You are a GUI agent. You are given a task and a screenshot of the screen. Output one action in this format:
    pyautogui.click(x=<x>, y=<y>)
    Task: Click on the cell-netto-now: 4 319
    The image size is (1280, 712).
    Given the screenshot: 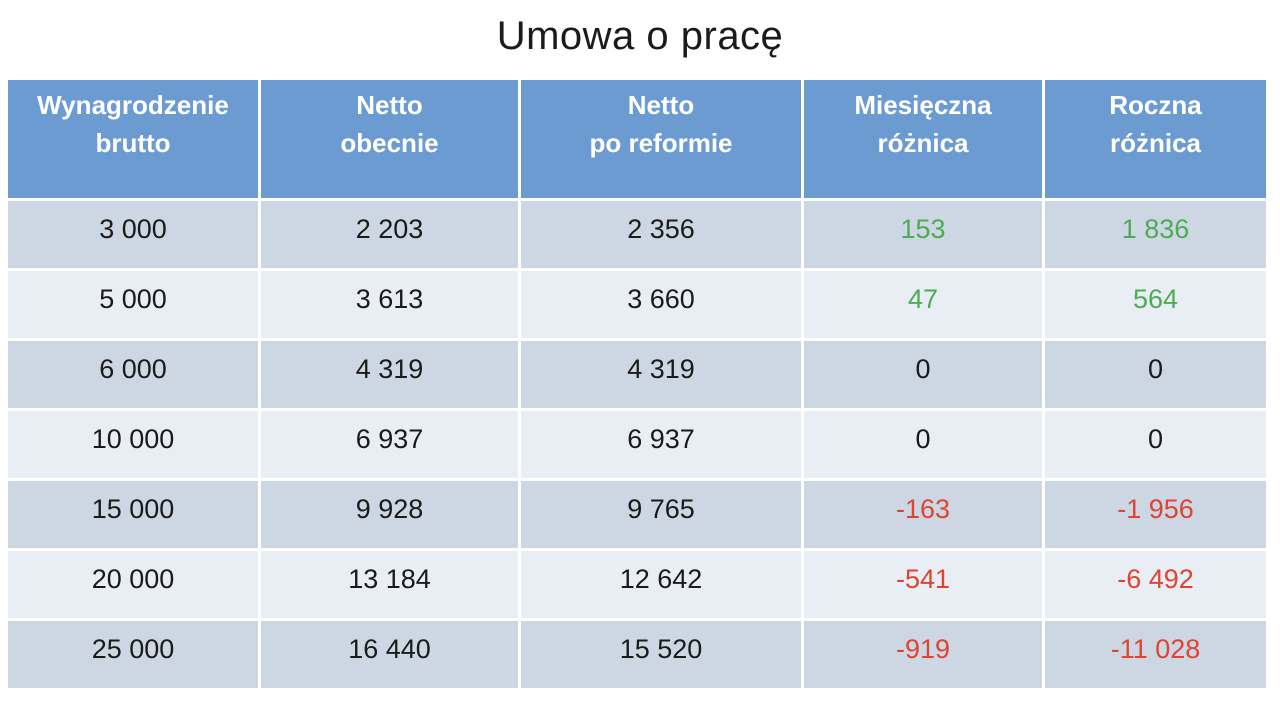 What is the action you would take?
    pyautogui.click(x=389, y=374)
    